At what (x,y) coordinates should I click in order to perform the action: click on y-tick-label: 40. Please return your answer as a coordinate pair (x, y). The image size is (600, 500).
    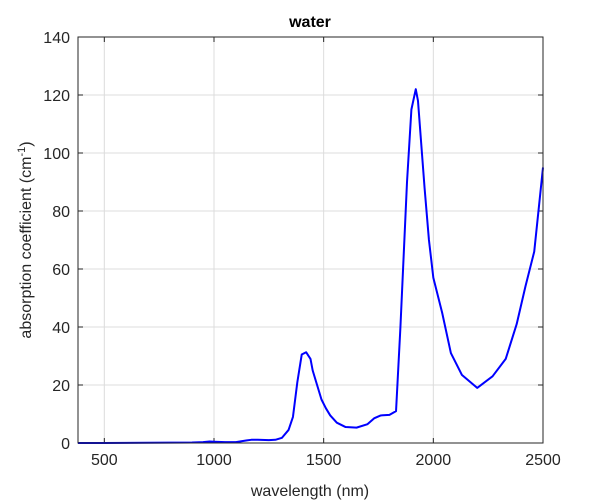
    Looking at the image, I should click on (61, 328).